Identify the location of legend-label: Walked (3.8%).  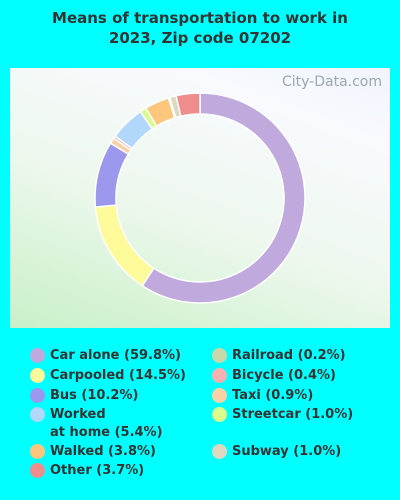
(103, 451).